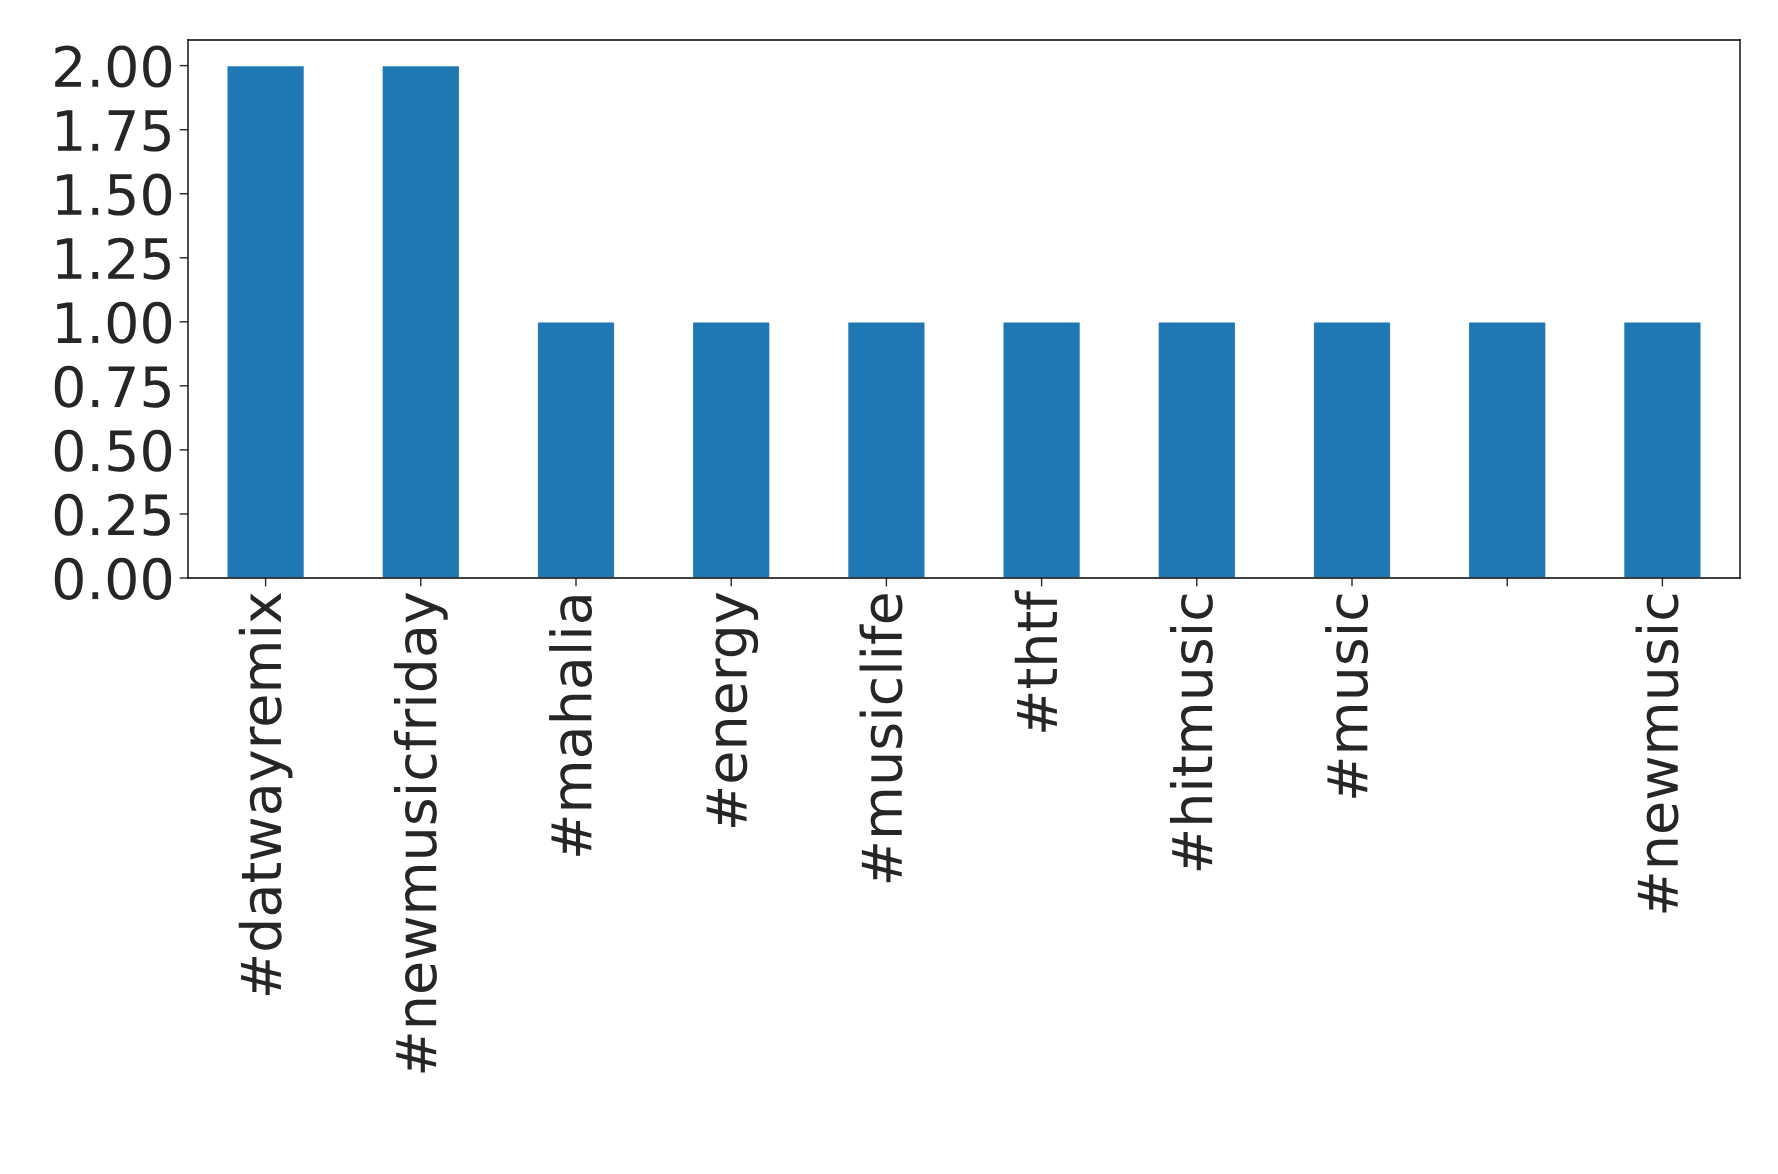 The width and height of the screenshot is (1778, 1174). I want to click on x-tick-label: #mahalia, so click(571, 726).